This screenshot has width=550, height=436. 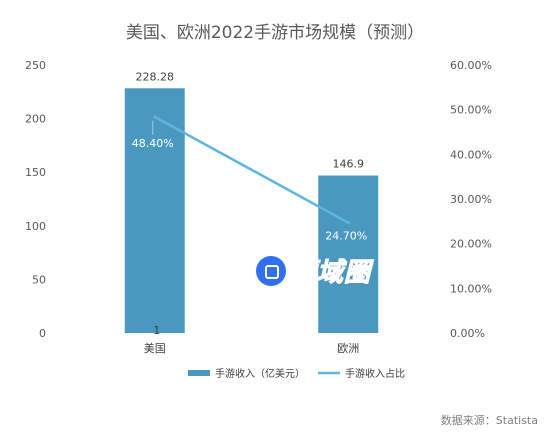 I want to click on y-right-tick-label: 20.00%, so click(x=471, y=244).